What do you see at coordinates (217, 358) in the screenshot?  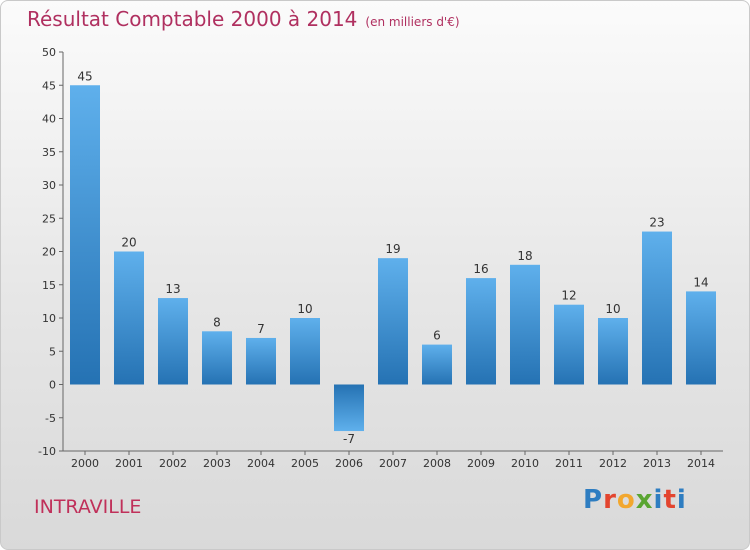 I see `bar-2003` at bounding box center [217, 358].